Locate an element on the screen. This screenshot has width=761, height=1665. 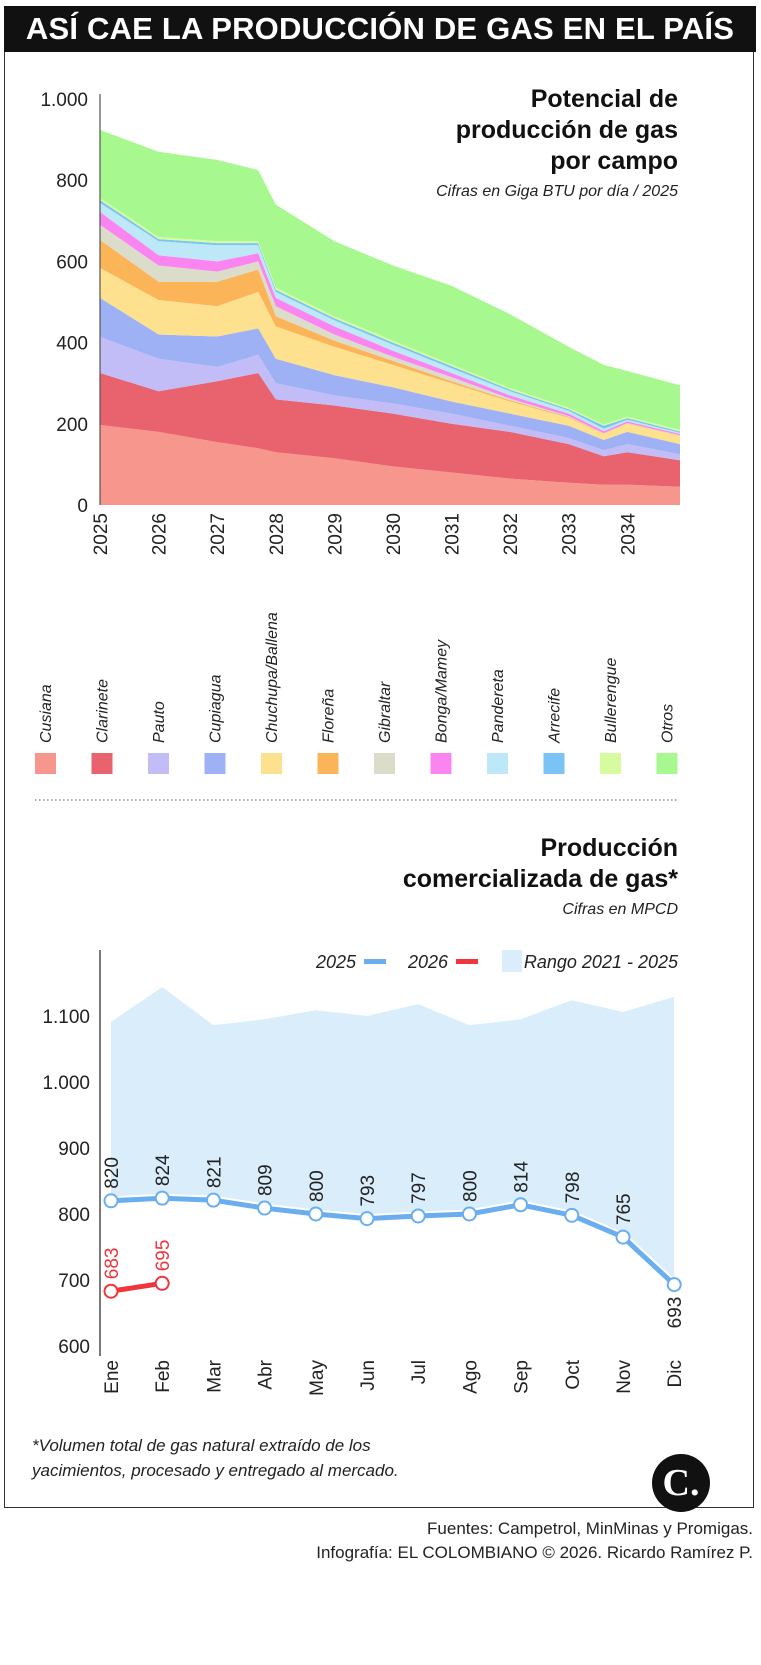
x-tick-label: 2031 is located at coordinates (453, 534).